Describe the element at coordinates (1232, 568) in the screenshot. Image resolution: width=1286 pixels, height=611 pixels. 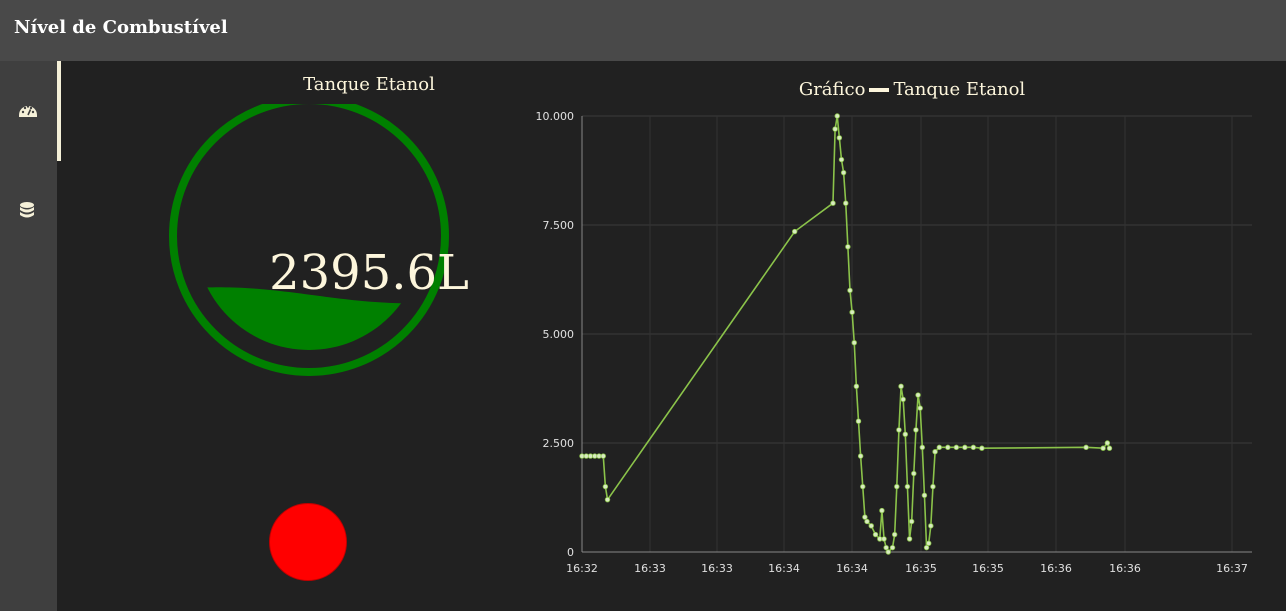
I see `x-tick-label: 16:37` at that location.